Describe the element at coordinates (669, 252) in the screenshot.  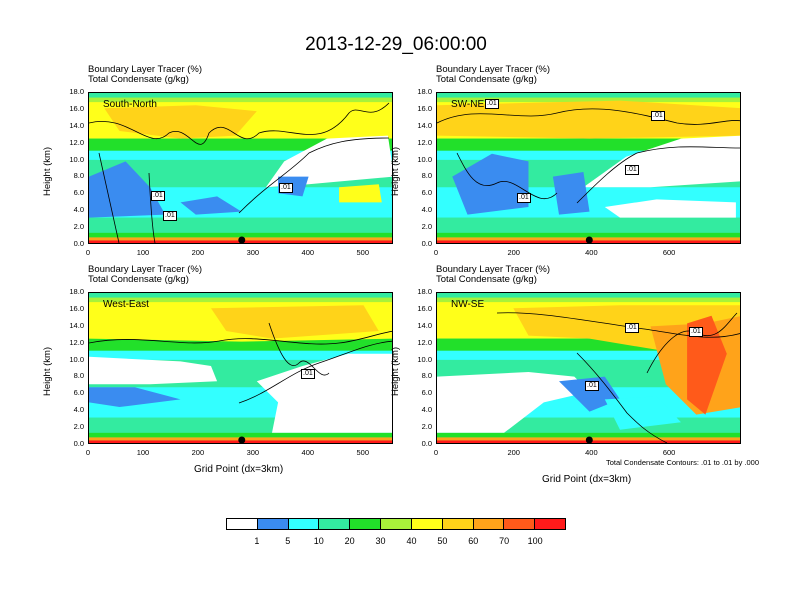
I see `x-tick-label: 600` at that location.